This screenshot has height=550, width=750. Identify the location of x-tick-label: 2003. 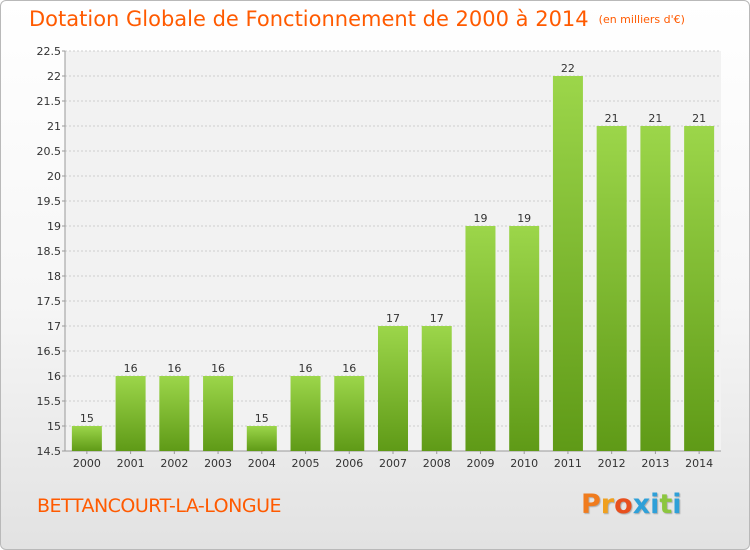
(218, 463).